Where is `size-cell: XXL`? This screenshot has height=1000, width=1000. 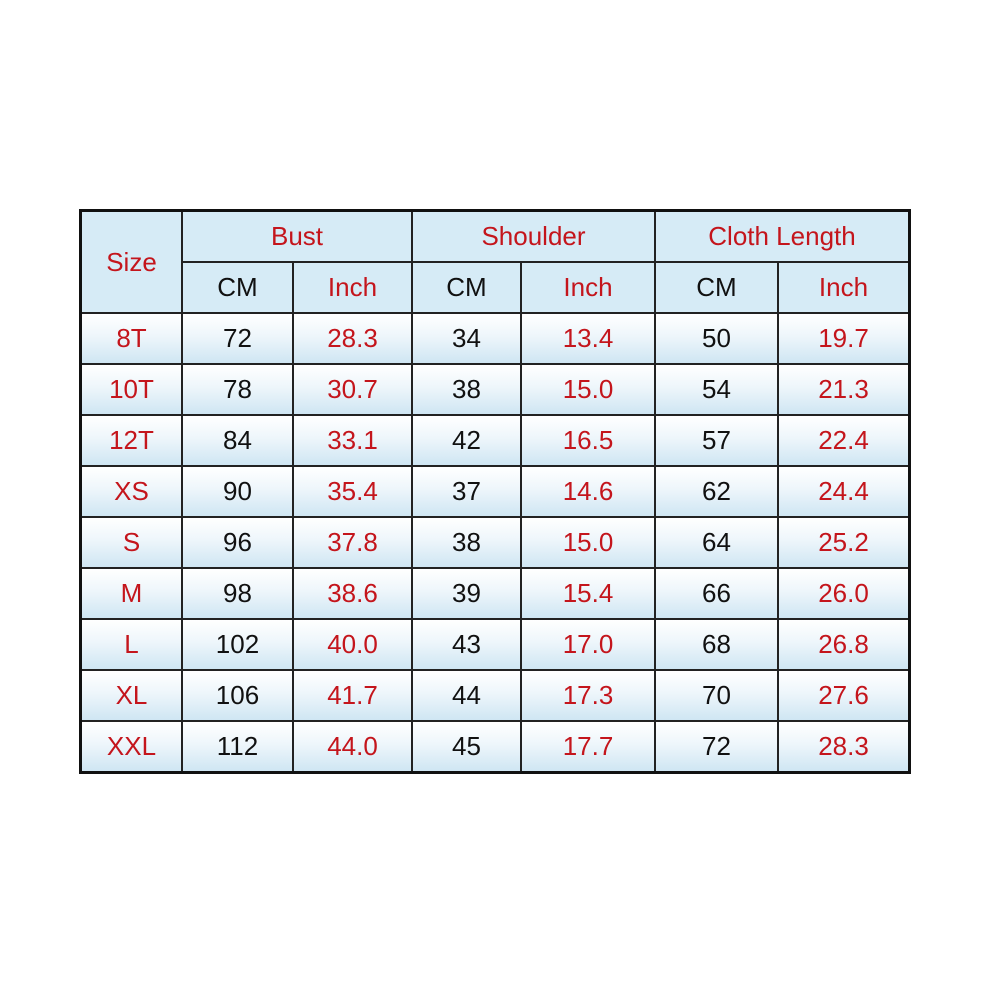 size-cell: XXL is located at coordinates (131, 747).